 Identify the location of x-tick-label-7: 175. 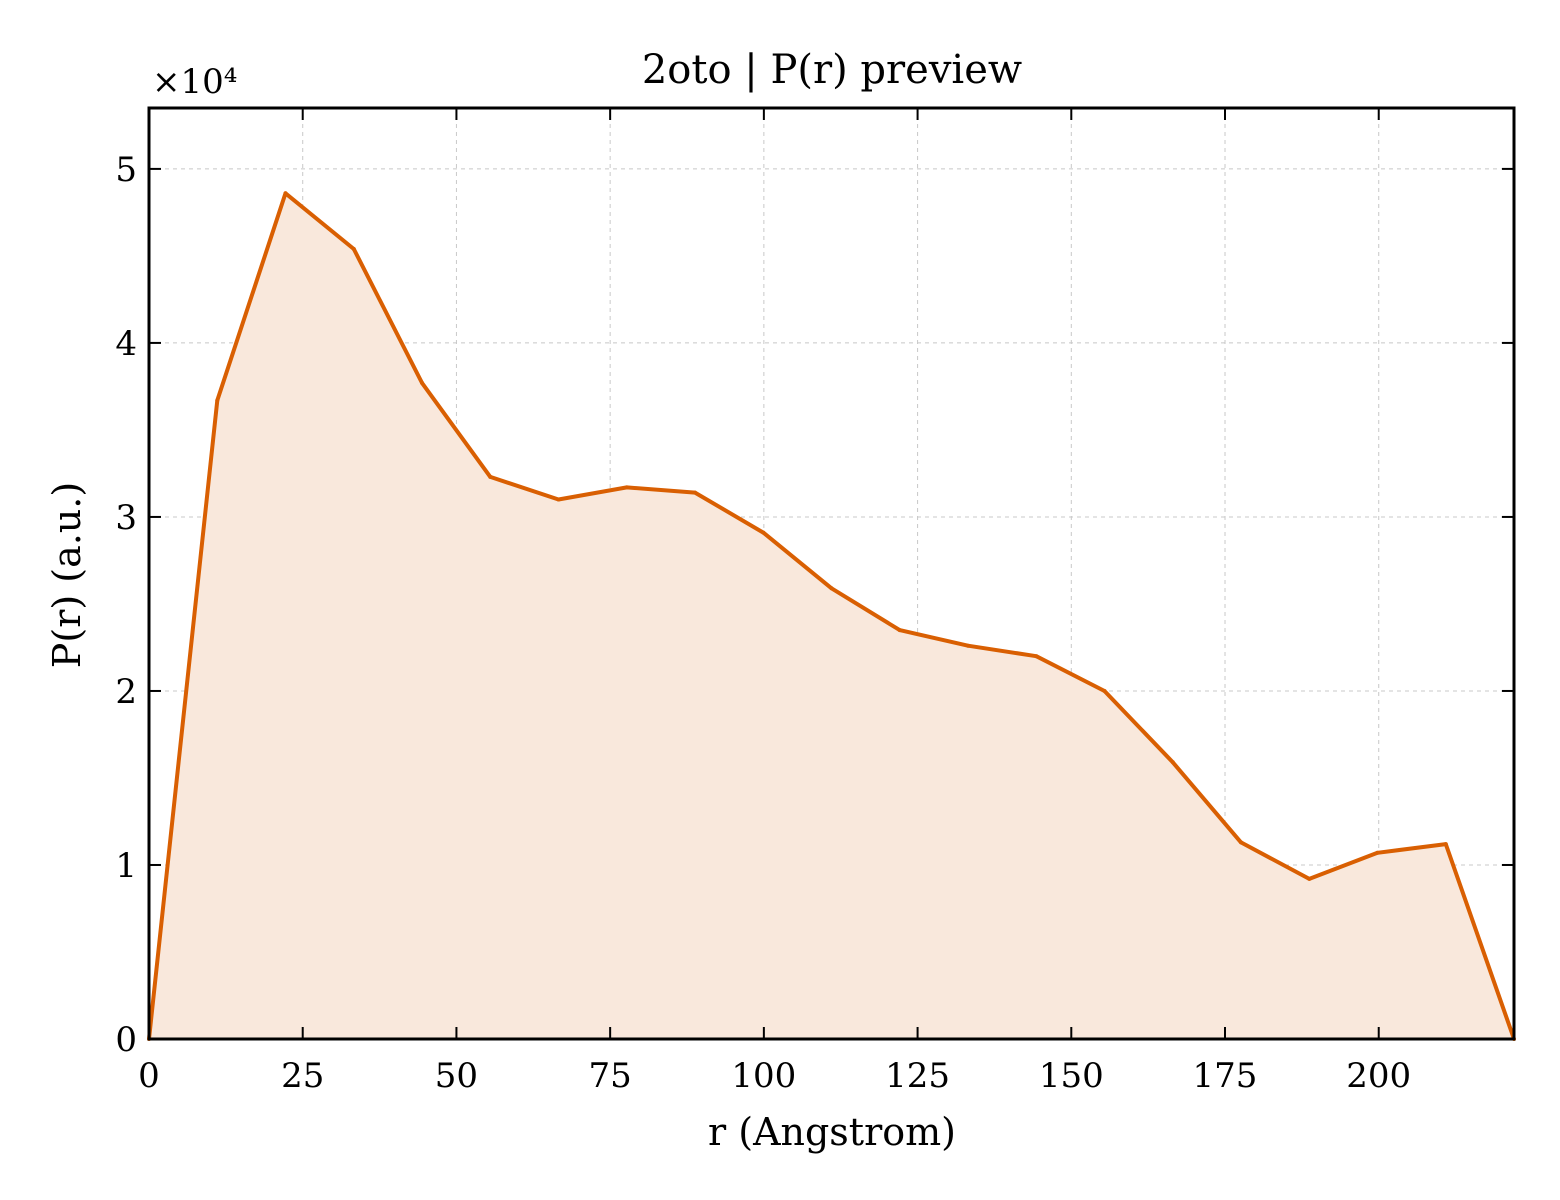
(1225, 1076).